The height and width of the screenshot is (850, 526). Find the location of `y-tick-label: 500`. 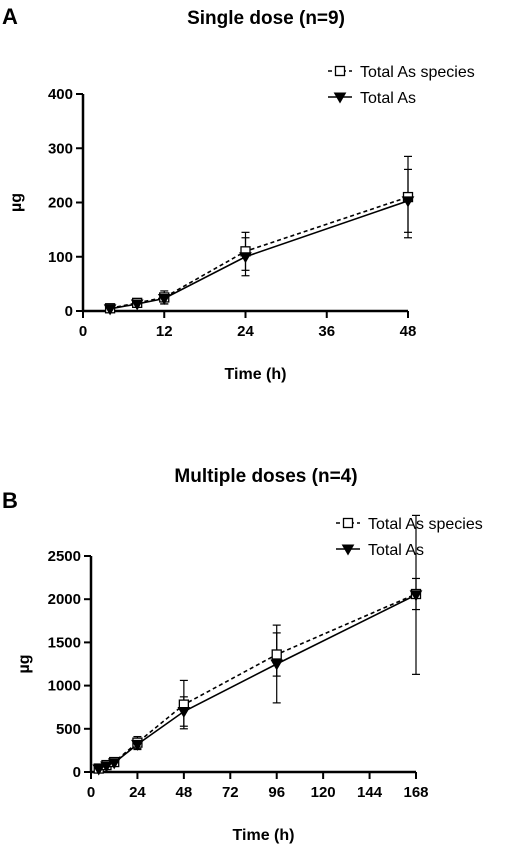

y-tick-label: 500 is located at coordinates (68, 729).